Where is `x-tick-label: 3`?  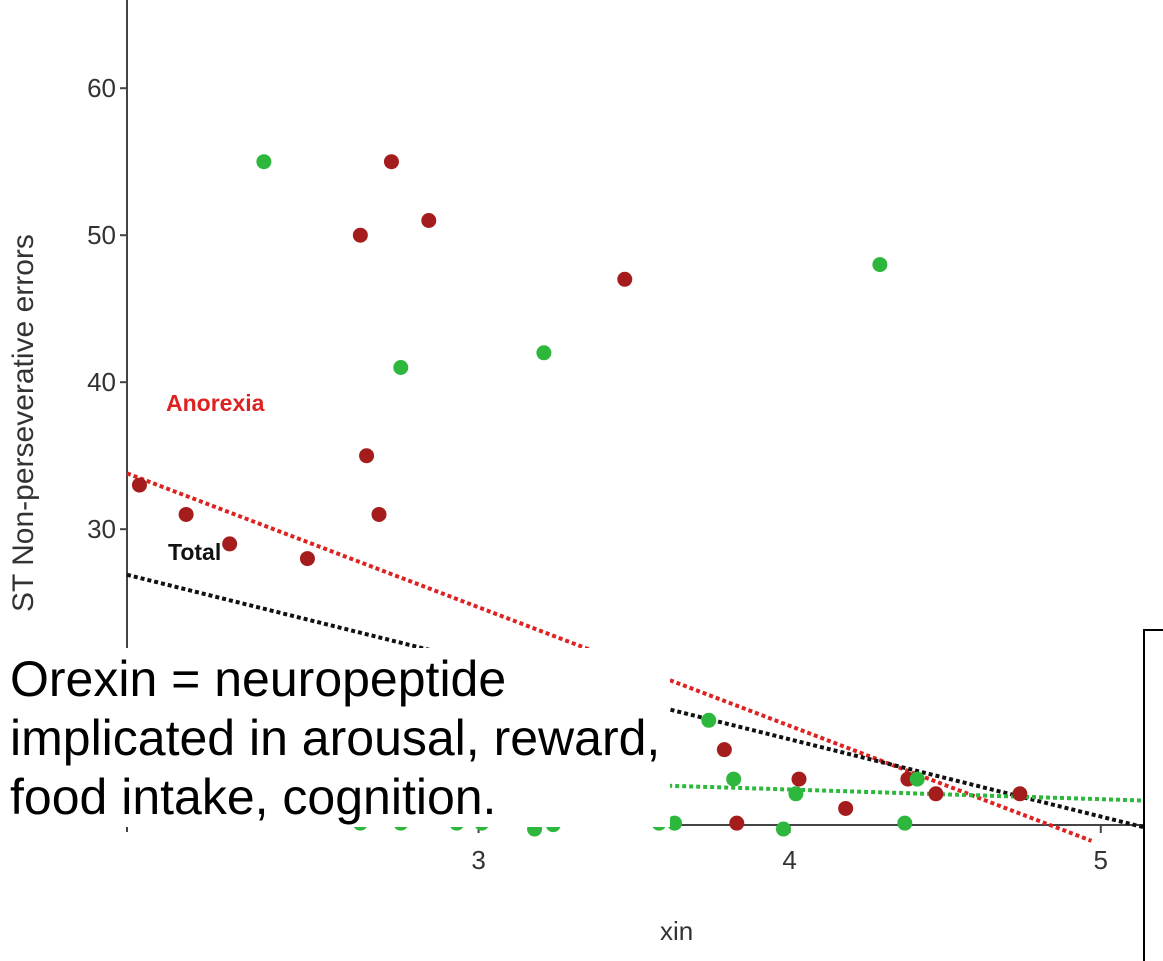 x-tick-label: 3 is located at coordinates (478, 860).